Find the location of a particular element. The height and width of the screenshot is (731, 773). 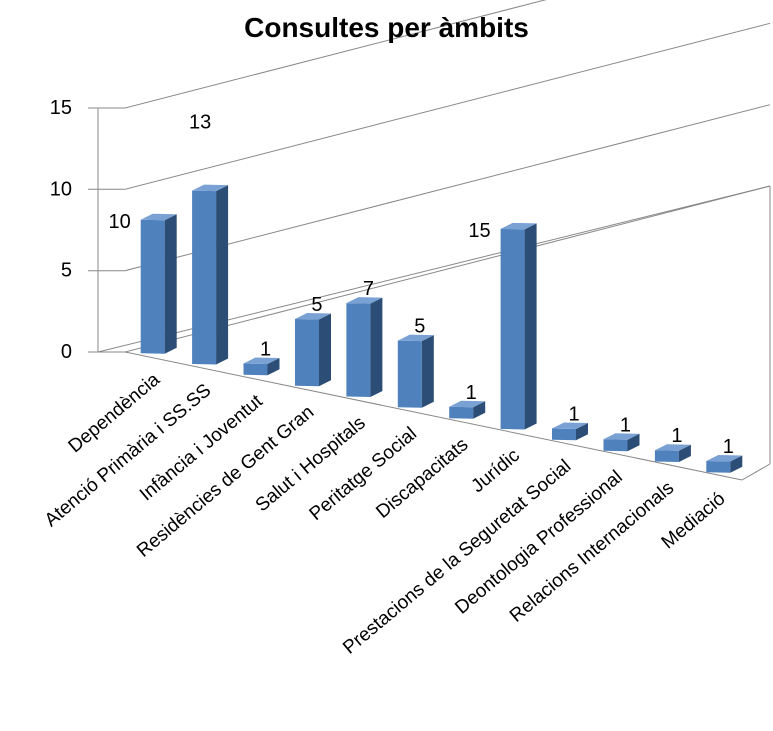

data-label: 10 is located at coordinates (119, 222).